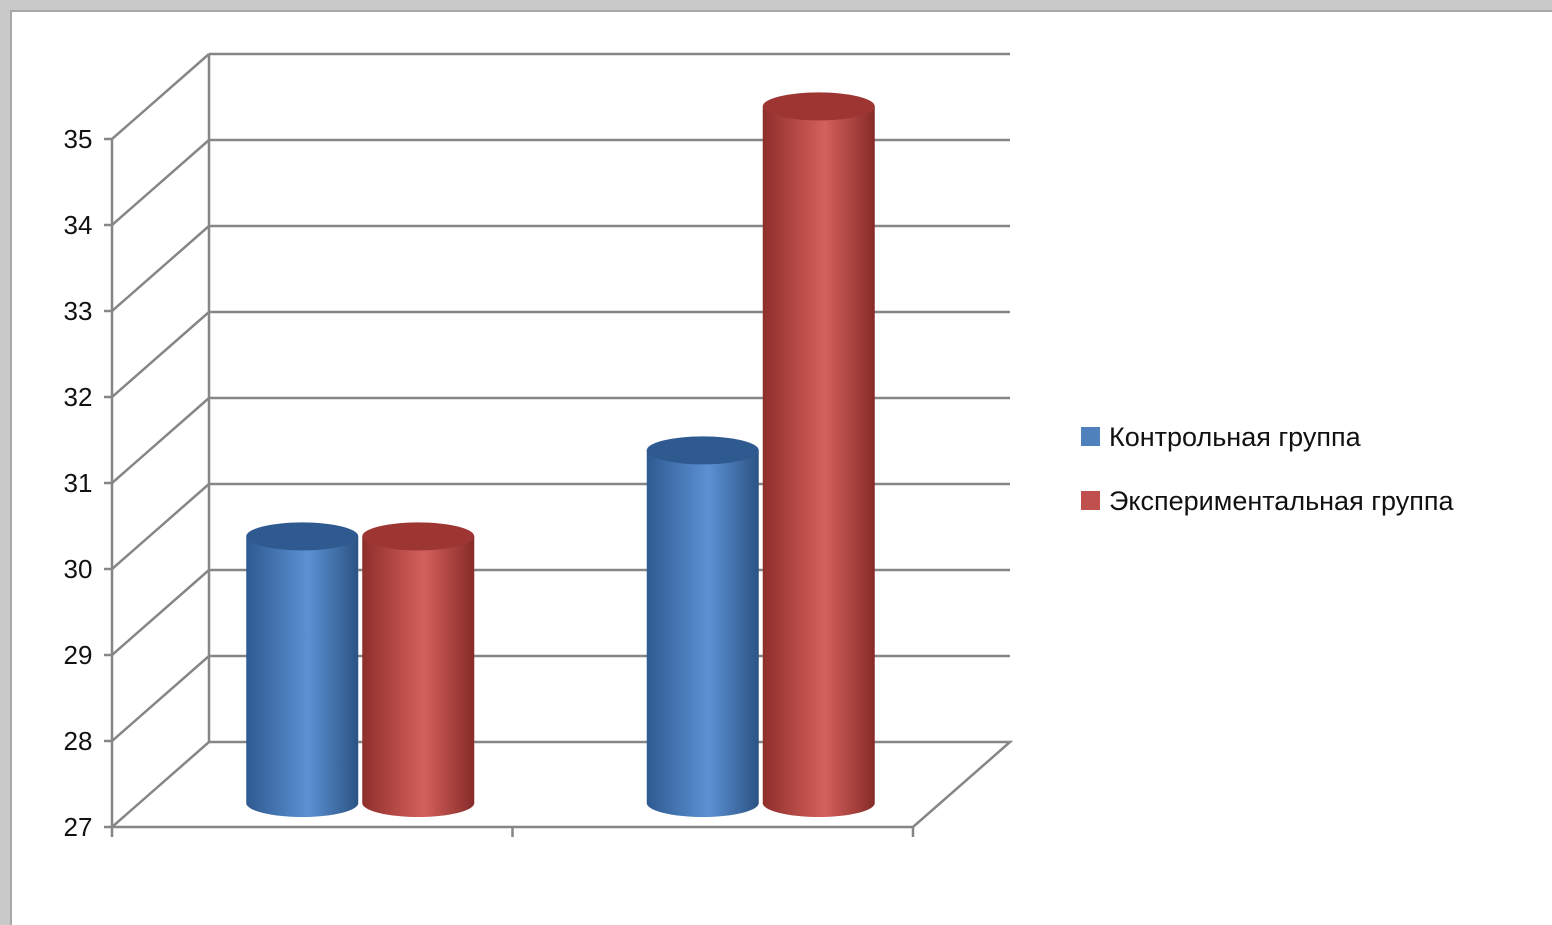  I want to click on y-tick-label: 34, so click(78, 225).